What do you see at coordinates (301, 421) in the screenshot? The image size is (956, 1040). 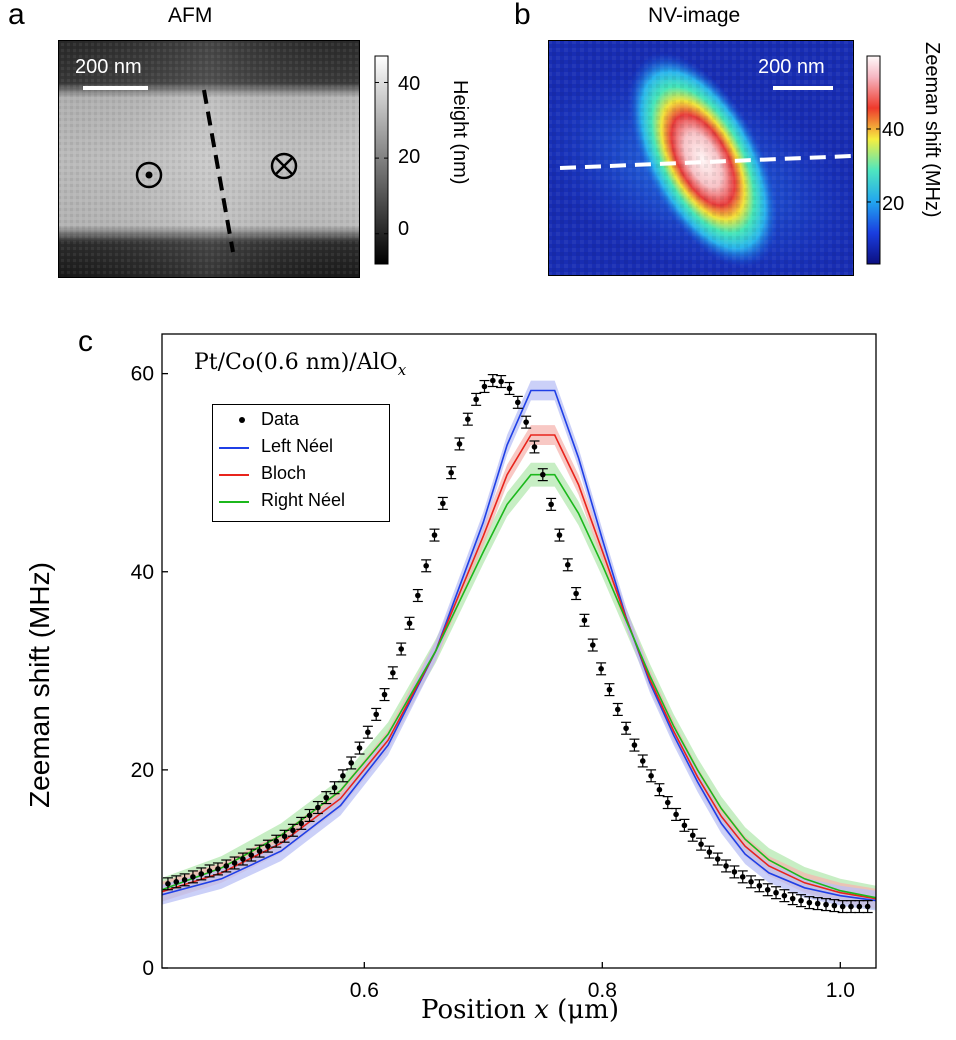 I see `legend-item-data: Data` at bounding box center [301, 421].